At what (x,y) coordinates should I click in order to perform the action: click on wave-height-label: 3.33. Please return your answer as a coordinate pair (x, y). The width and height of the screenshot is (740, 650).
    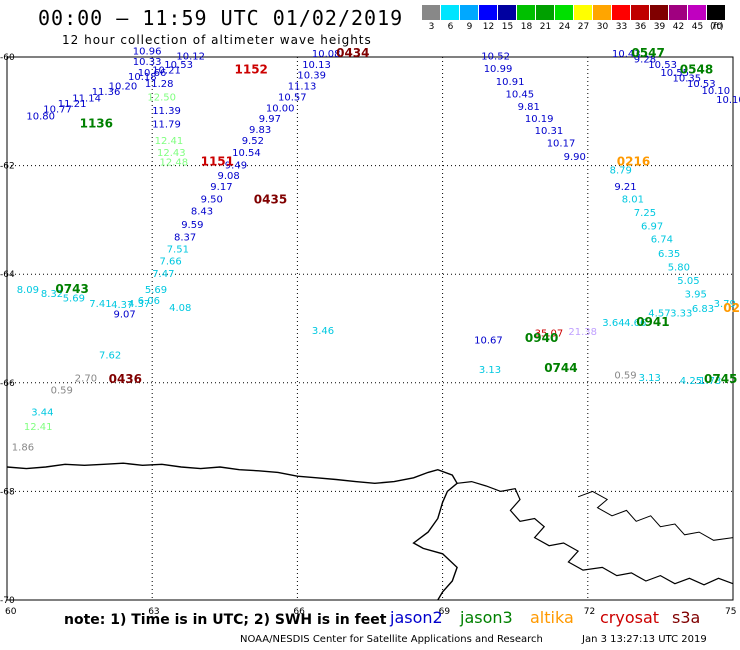
    Looking at the image, I should click on (681, 314).